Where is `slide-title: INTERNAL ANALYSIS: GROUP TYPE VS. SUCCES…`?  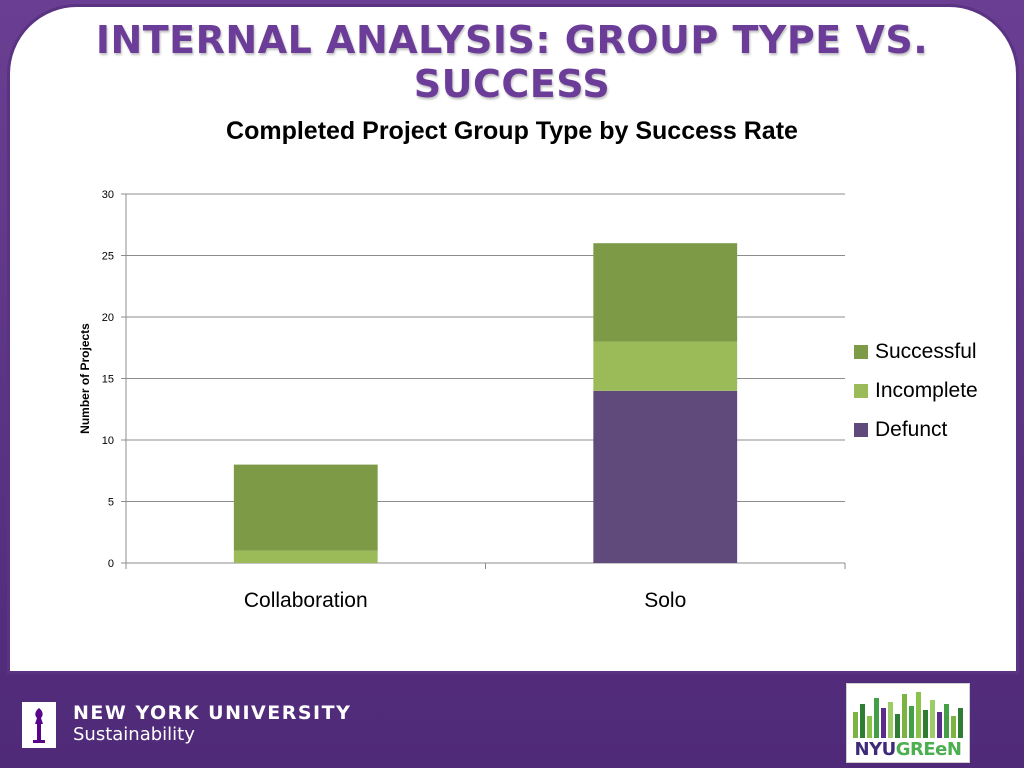
slide-title: INTERNAL ANALYSIS: GROUP TYPE VS. SUCCES… is located at coordinates (512, 62).